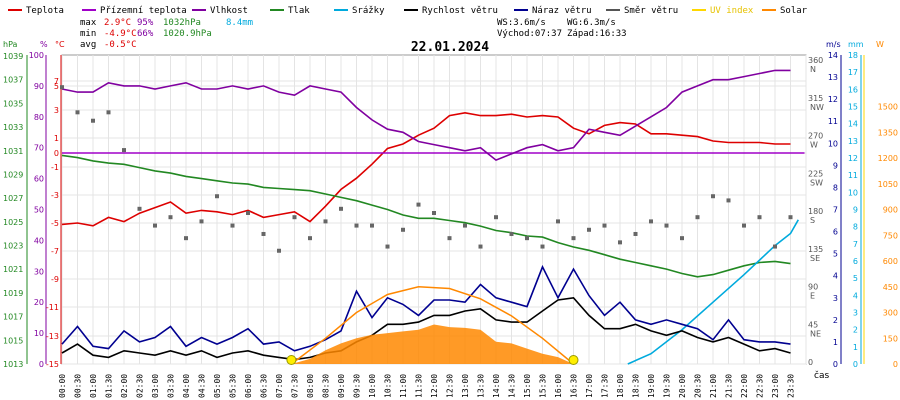 The height and width of the screenshot is (400, 900). I want to click on solar-tick-label: 1200, so click(888, 158).